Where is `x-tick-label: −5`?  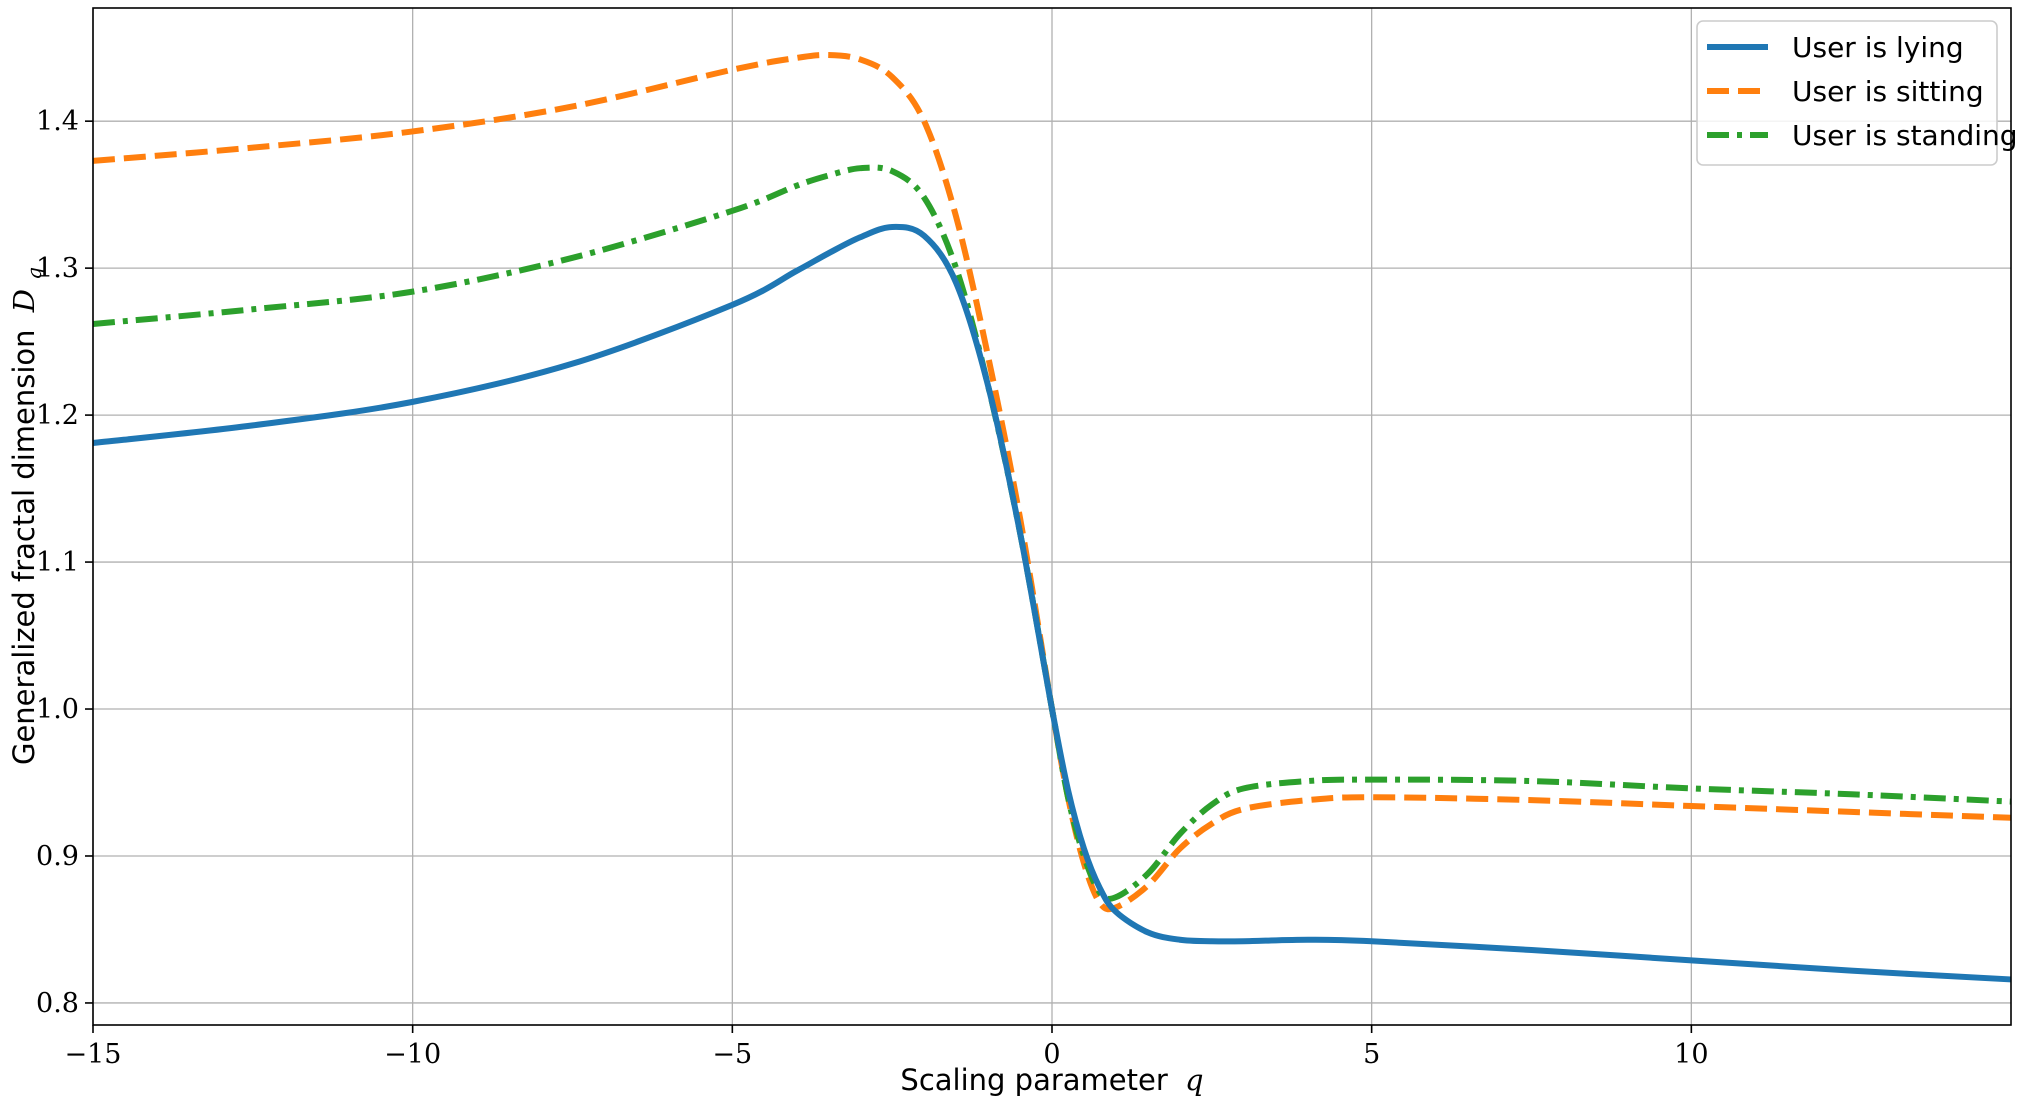 x-tick-label: −5 is located at coordinates (732, 1054).